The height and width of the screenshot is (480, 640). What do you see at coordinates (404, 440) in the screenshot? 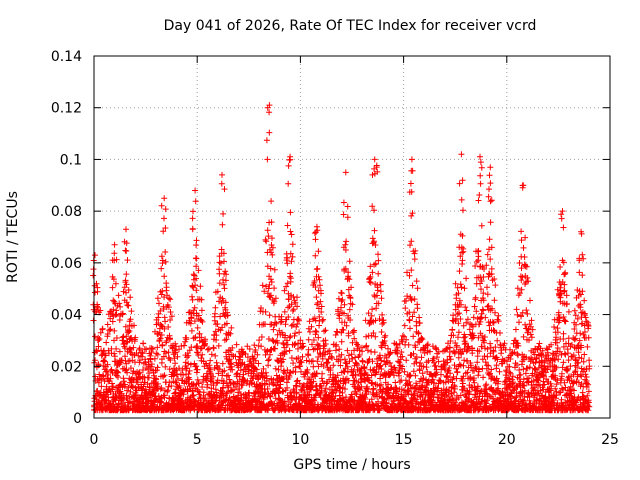
I see `x-tick-label: 15` at bounding box center [404, 440].